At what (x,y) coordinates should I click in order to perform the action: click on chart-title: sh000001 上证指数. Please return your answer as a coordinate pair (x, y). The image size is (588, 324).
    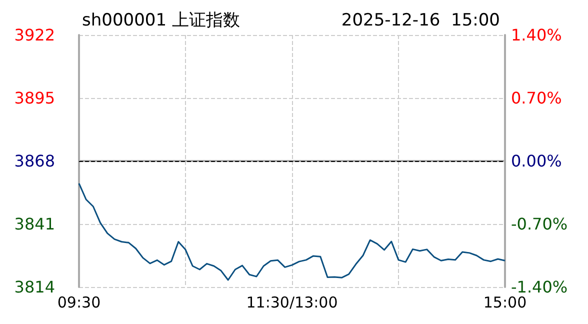
    Looking at the image, I should click on (161, 20).